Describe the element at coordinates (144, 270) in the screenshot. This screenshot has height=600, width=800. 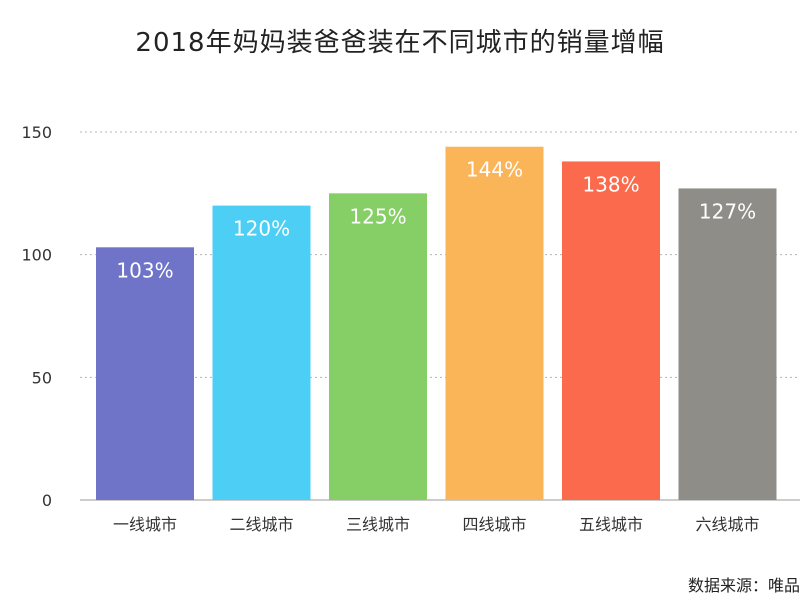
I see `data-label: 103%` at that location.